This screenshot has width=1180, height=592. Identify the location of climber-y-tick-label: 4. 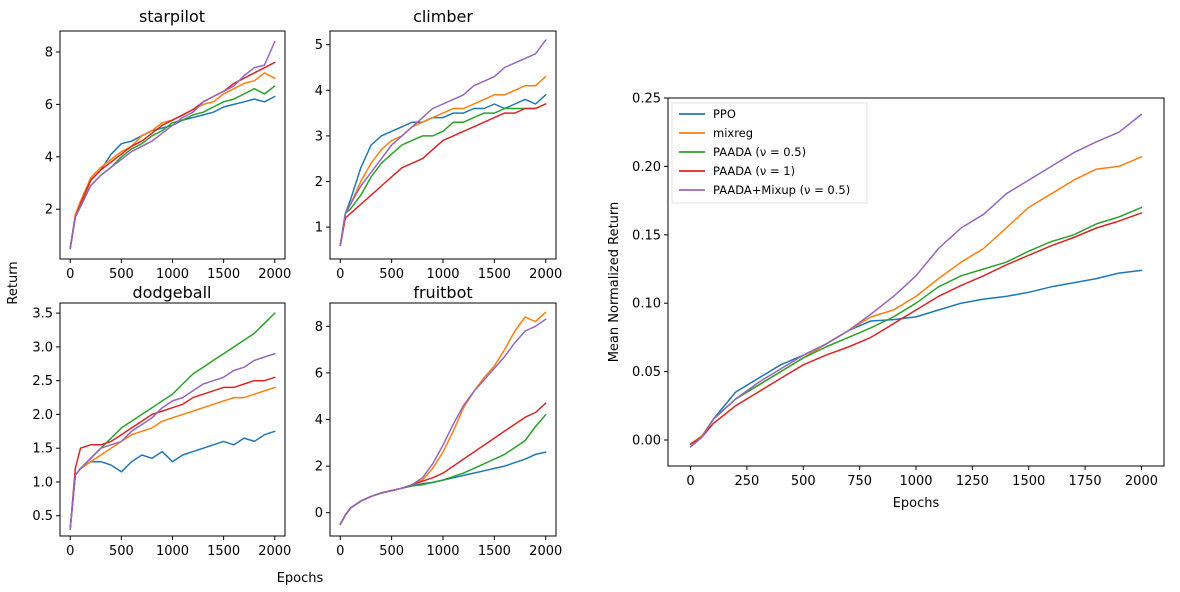
(319, 91).